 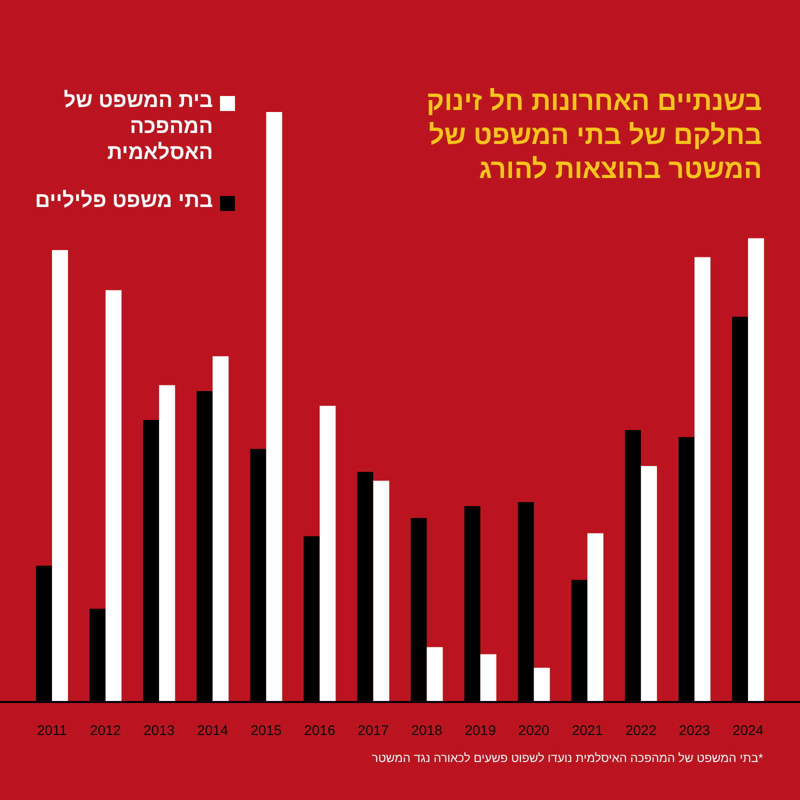 What do you see at coordinates (212, 730) in the screenshot?
I see `x-tick-label: 2014` at bounding box center [212, 730].